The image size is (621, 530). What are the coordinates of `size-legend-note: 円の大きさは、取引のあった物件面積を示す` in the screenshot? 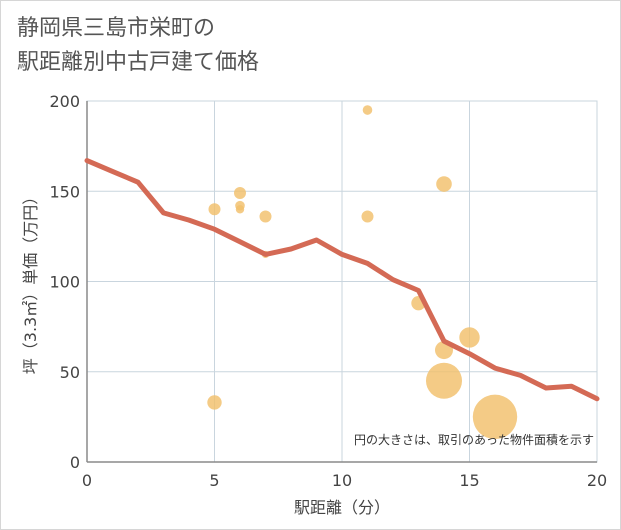 It's located at (474, 439).